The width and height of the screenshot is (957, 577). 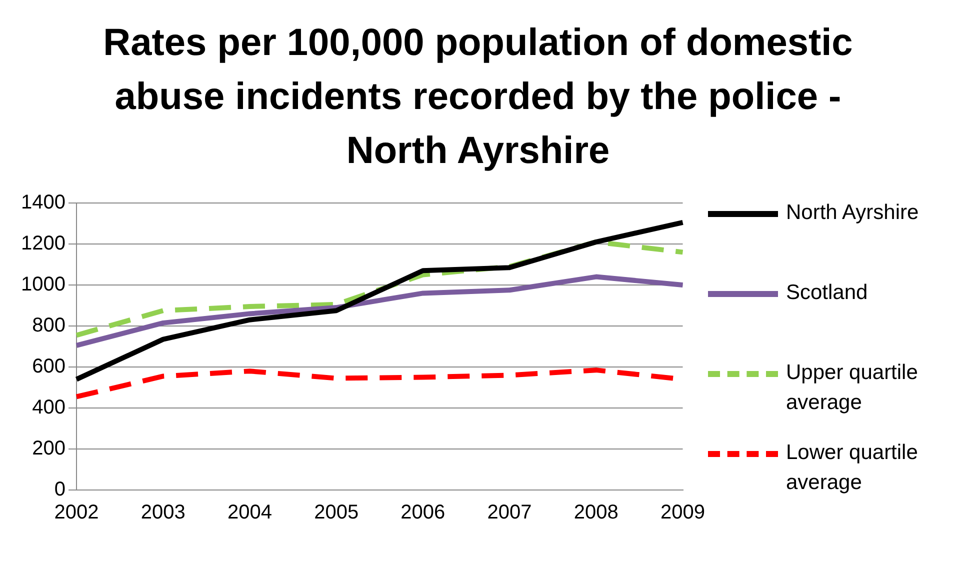 I want to click on y-tick-label: 1200, so click(x=43, y=243).